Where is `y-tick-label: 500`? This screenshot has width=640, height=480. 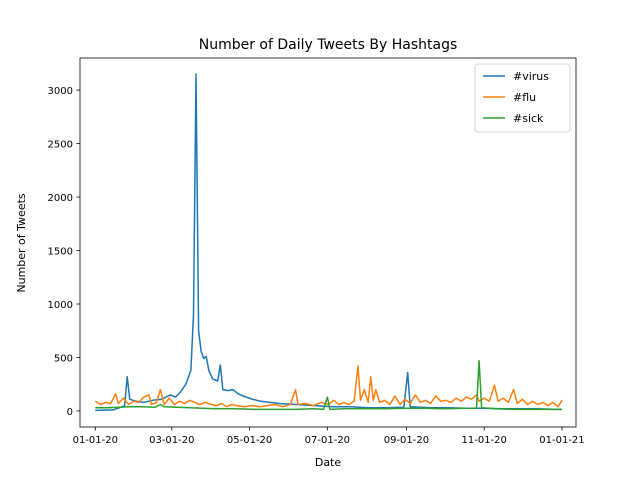 y-tick-label: 500 is located at coordinates (63, 358).